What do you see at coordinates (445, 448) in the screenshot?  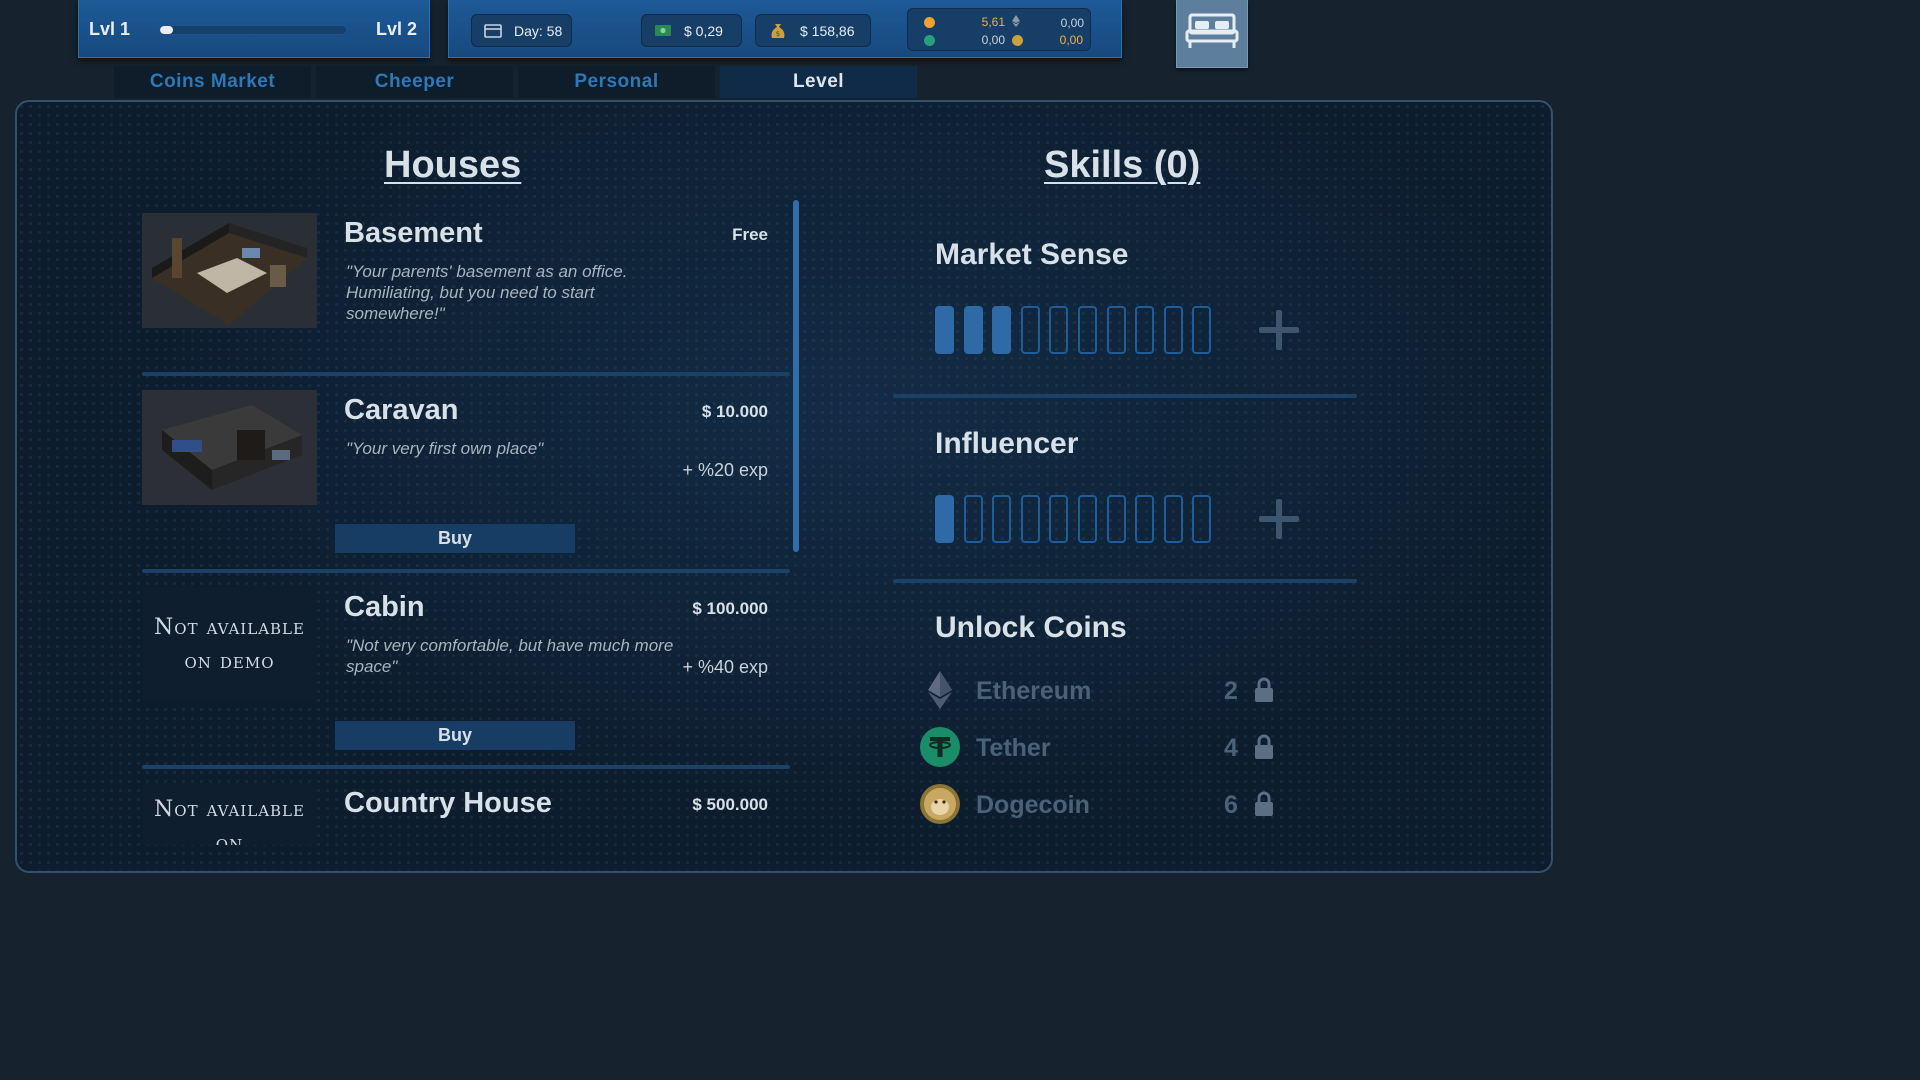 I see `house-description: "Your very first own place"` at bounding box center [445, 448].